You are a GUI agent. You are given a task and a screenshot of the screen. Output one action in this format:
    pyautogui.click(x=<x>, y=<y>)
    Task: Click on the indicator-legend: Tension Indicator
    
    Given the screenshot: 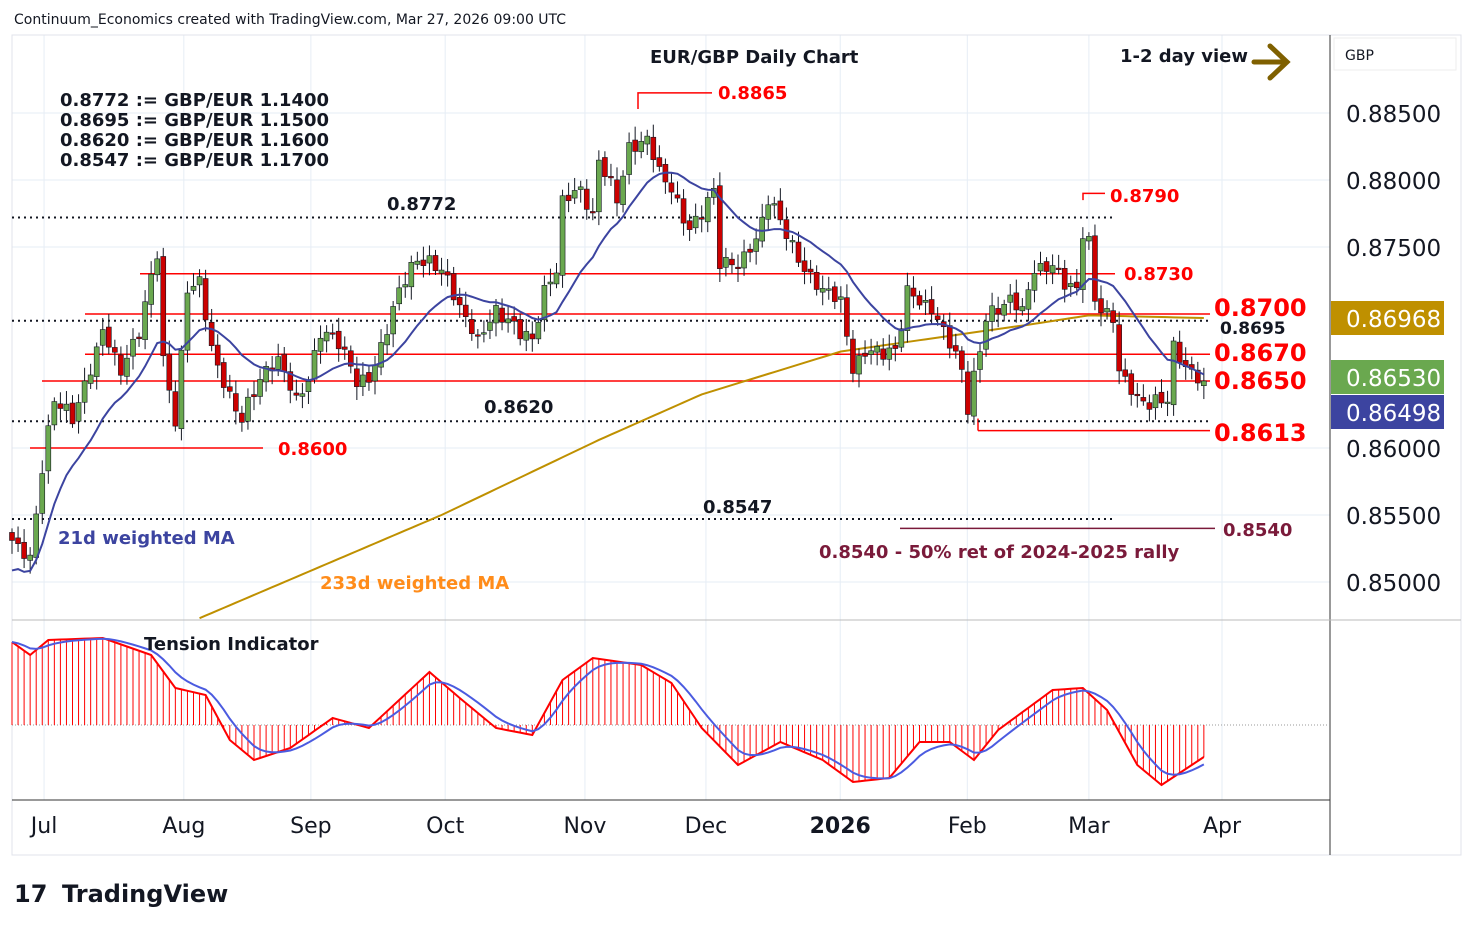 What is the action you would take?
    pyautogui.click(x=231, y=644)
    